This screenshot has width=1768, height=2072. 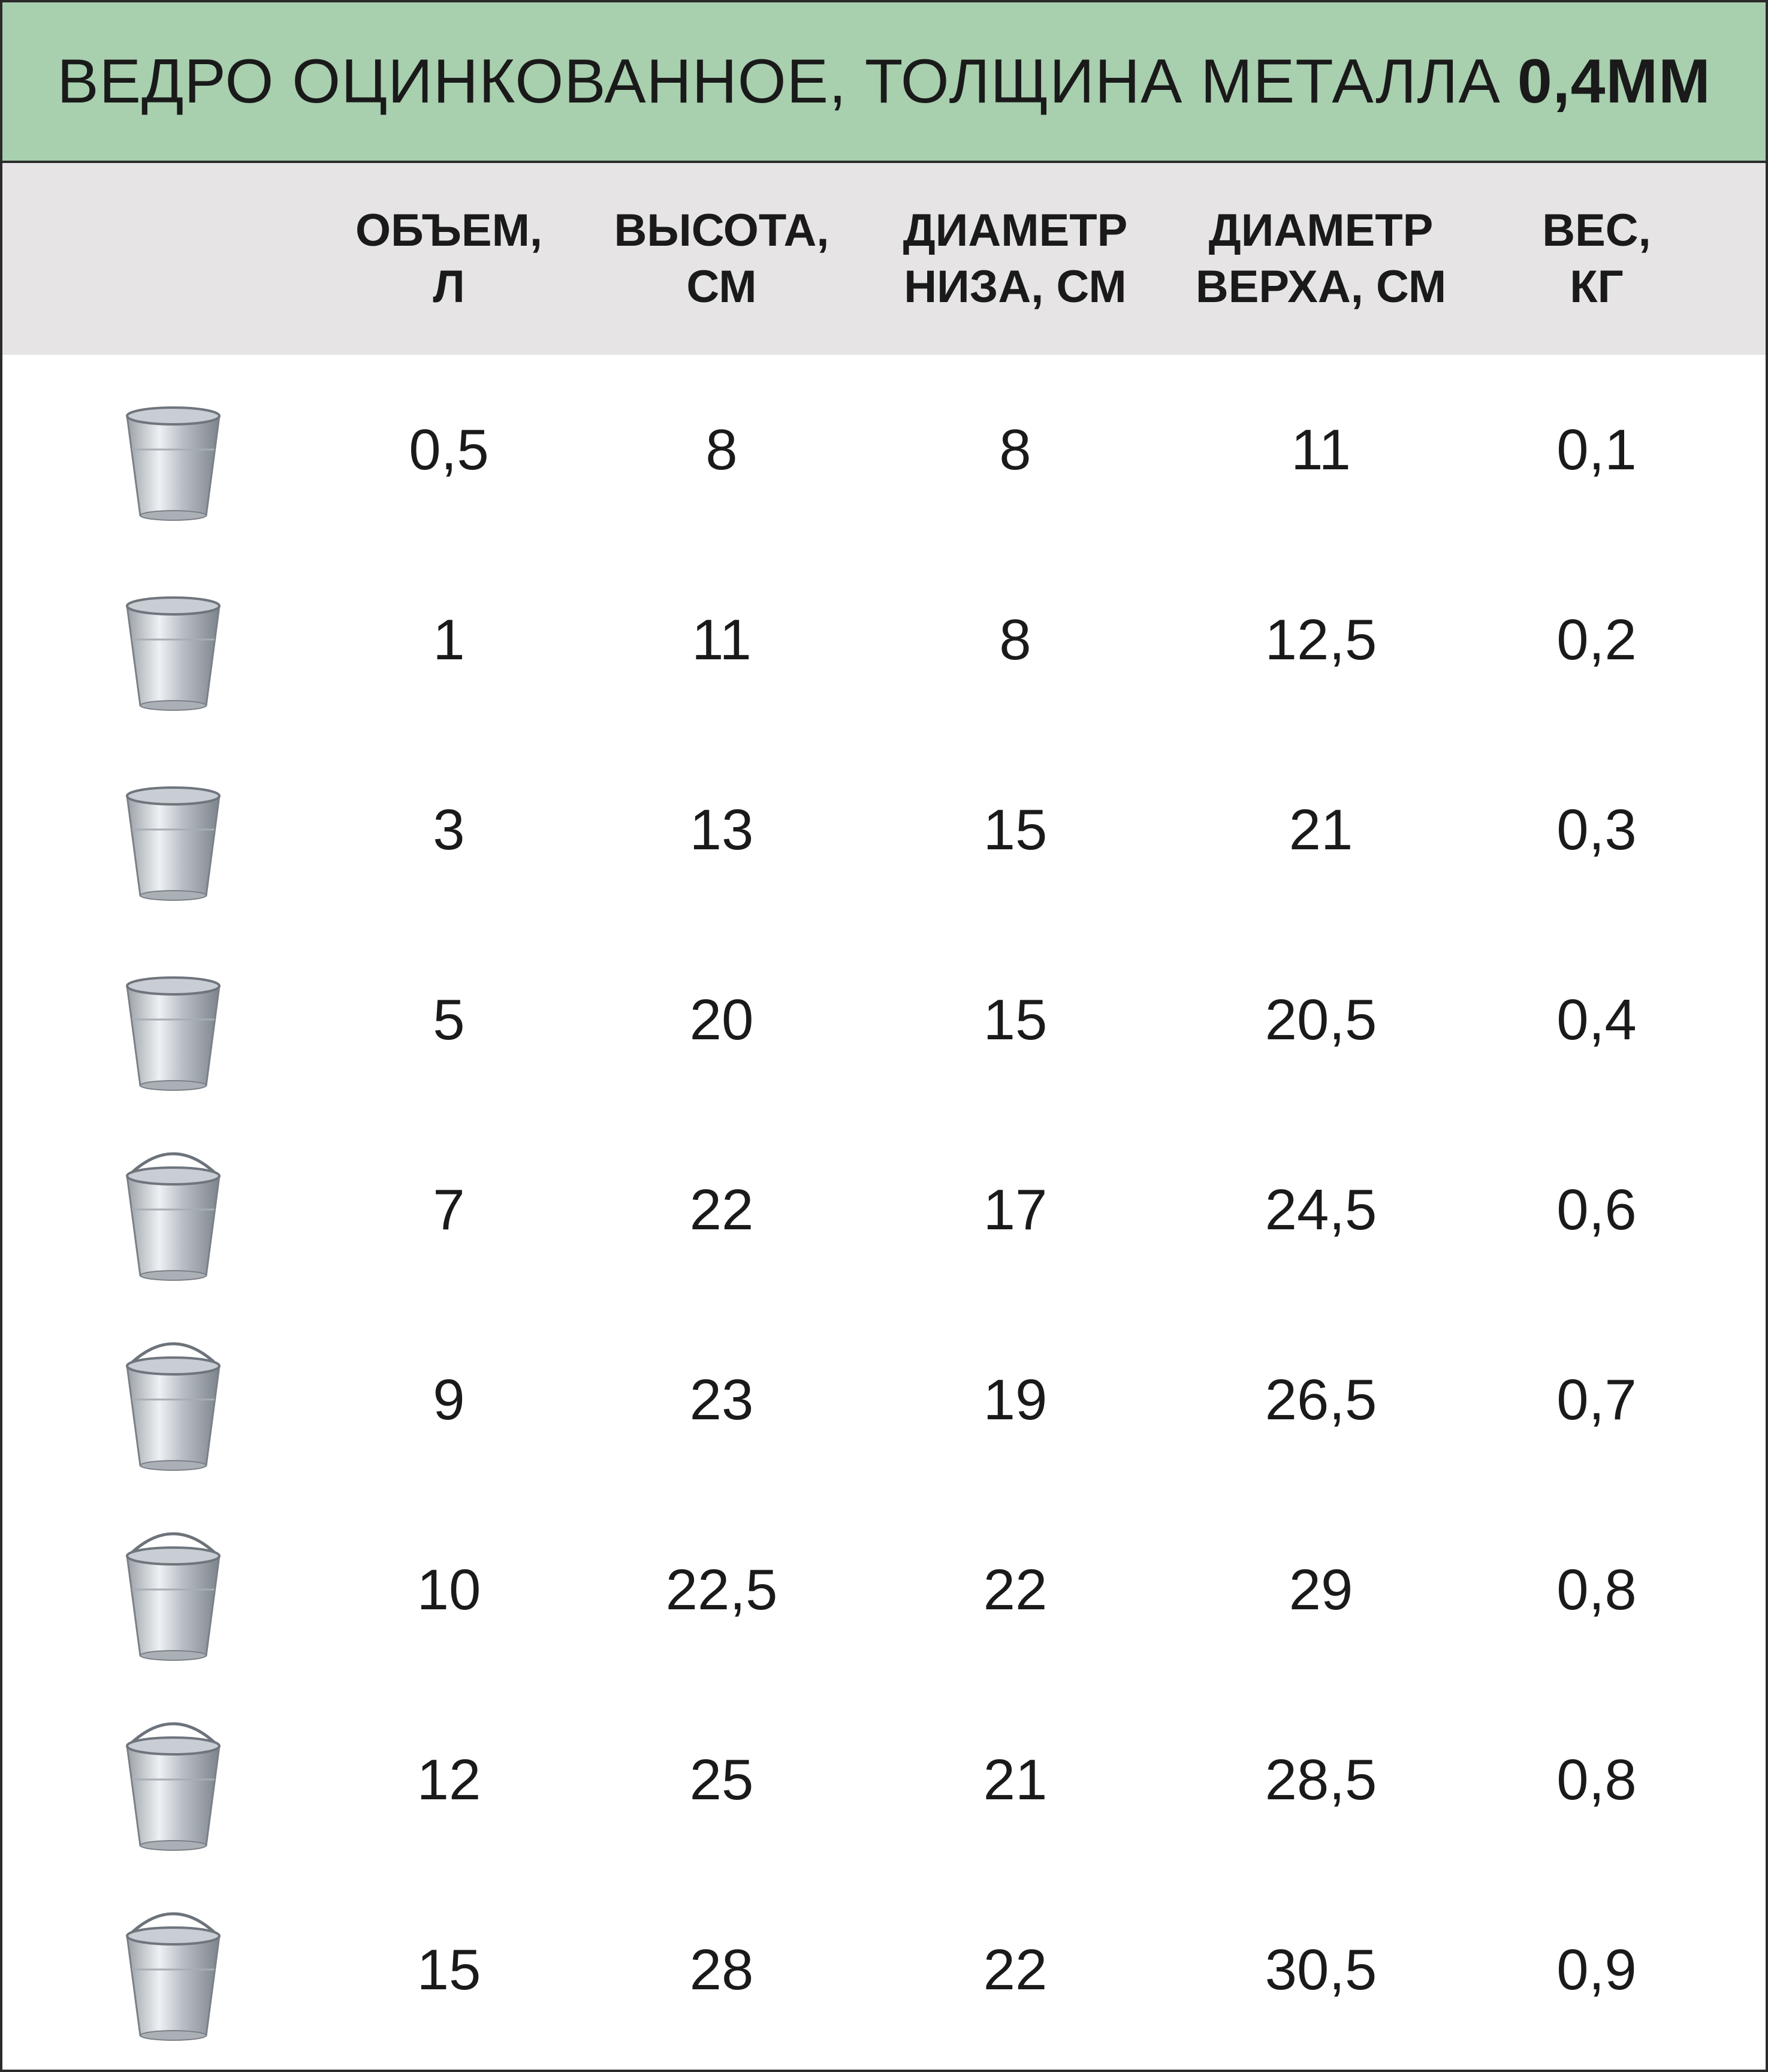 I want to click on cell-volume: 1, so click(x=449, y=640).